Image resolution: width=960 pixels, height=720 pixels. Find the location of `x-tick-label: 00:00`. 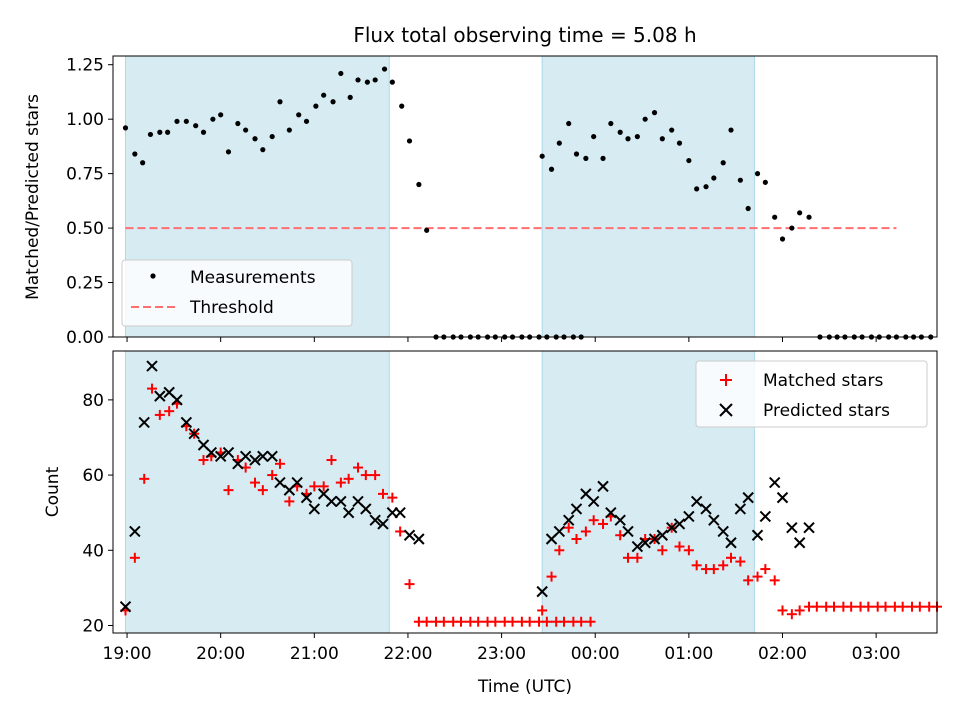

x-tick-label: 00:00 is located at coordinates (595, 654).